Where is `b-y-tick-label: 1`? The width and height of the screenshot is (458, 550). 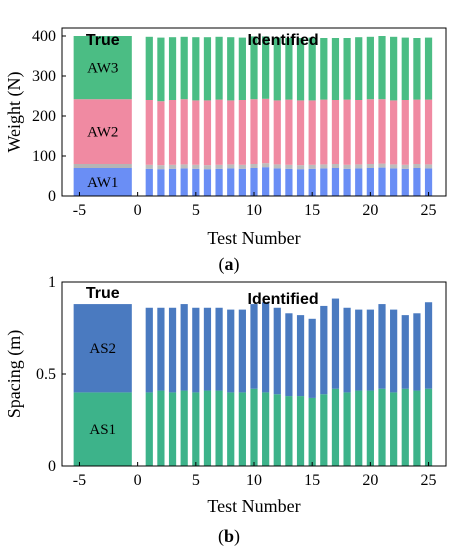
b-y-tick-label: 1 is located at coordinates (52, 282).